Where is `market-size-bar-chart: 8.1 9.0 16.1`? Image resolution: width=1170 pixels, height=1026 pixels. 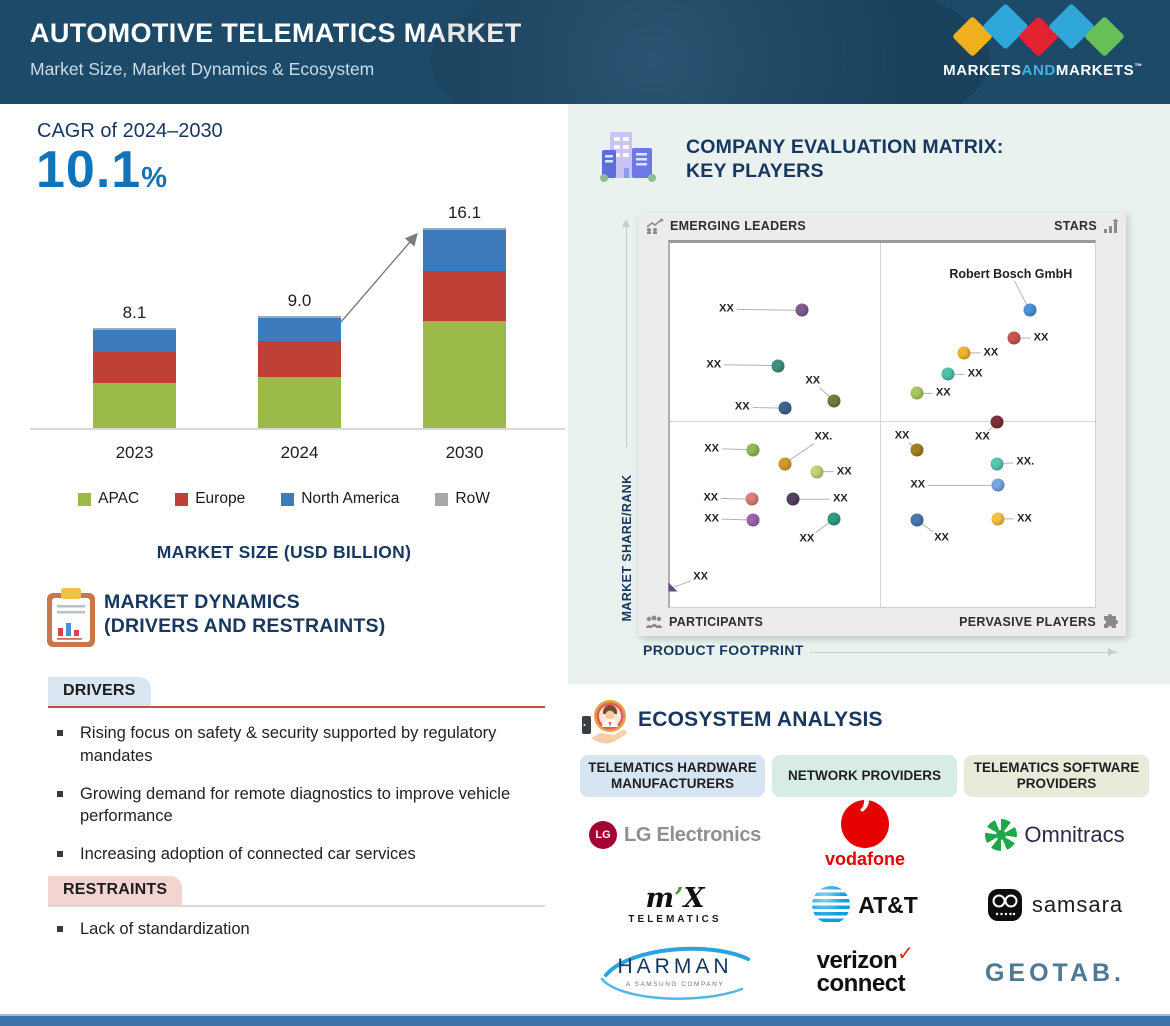
market-size-bar-chart: 8.1 9.0 16.1 is located at coordinates (297, 312).